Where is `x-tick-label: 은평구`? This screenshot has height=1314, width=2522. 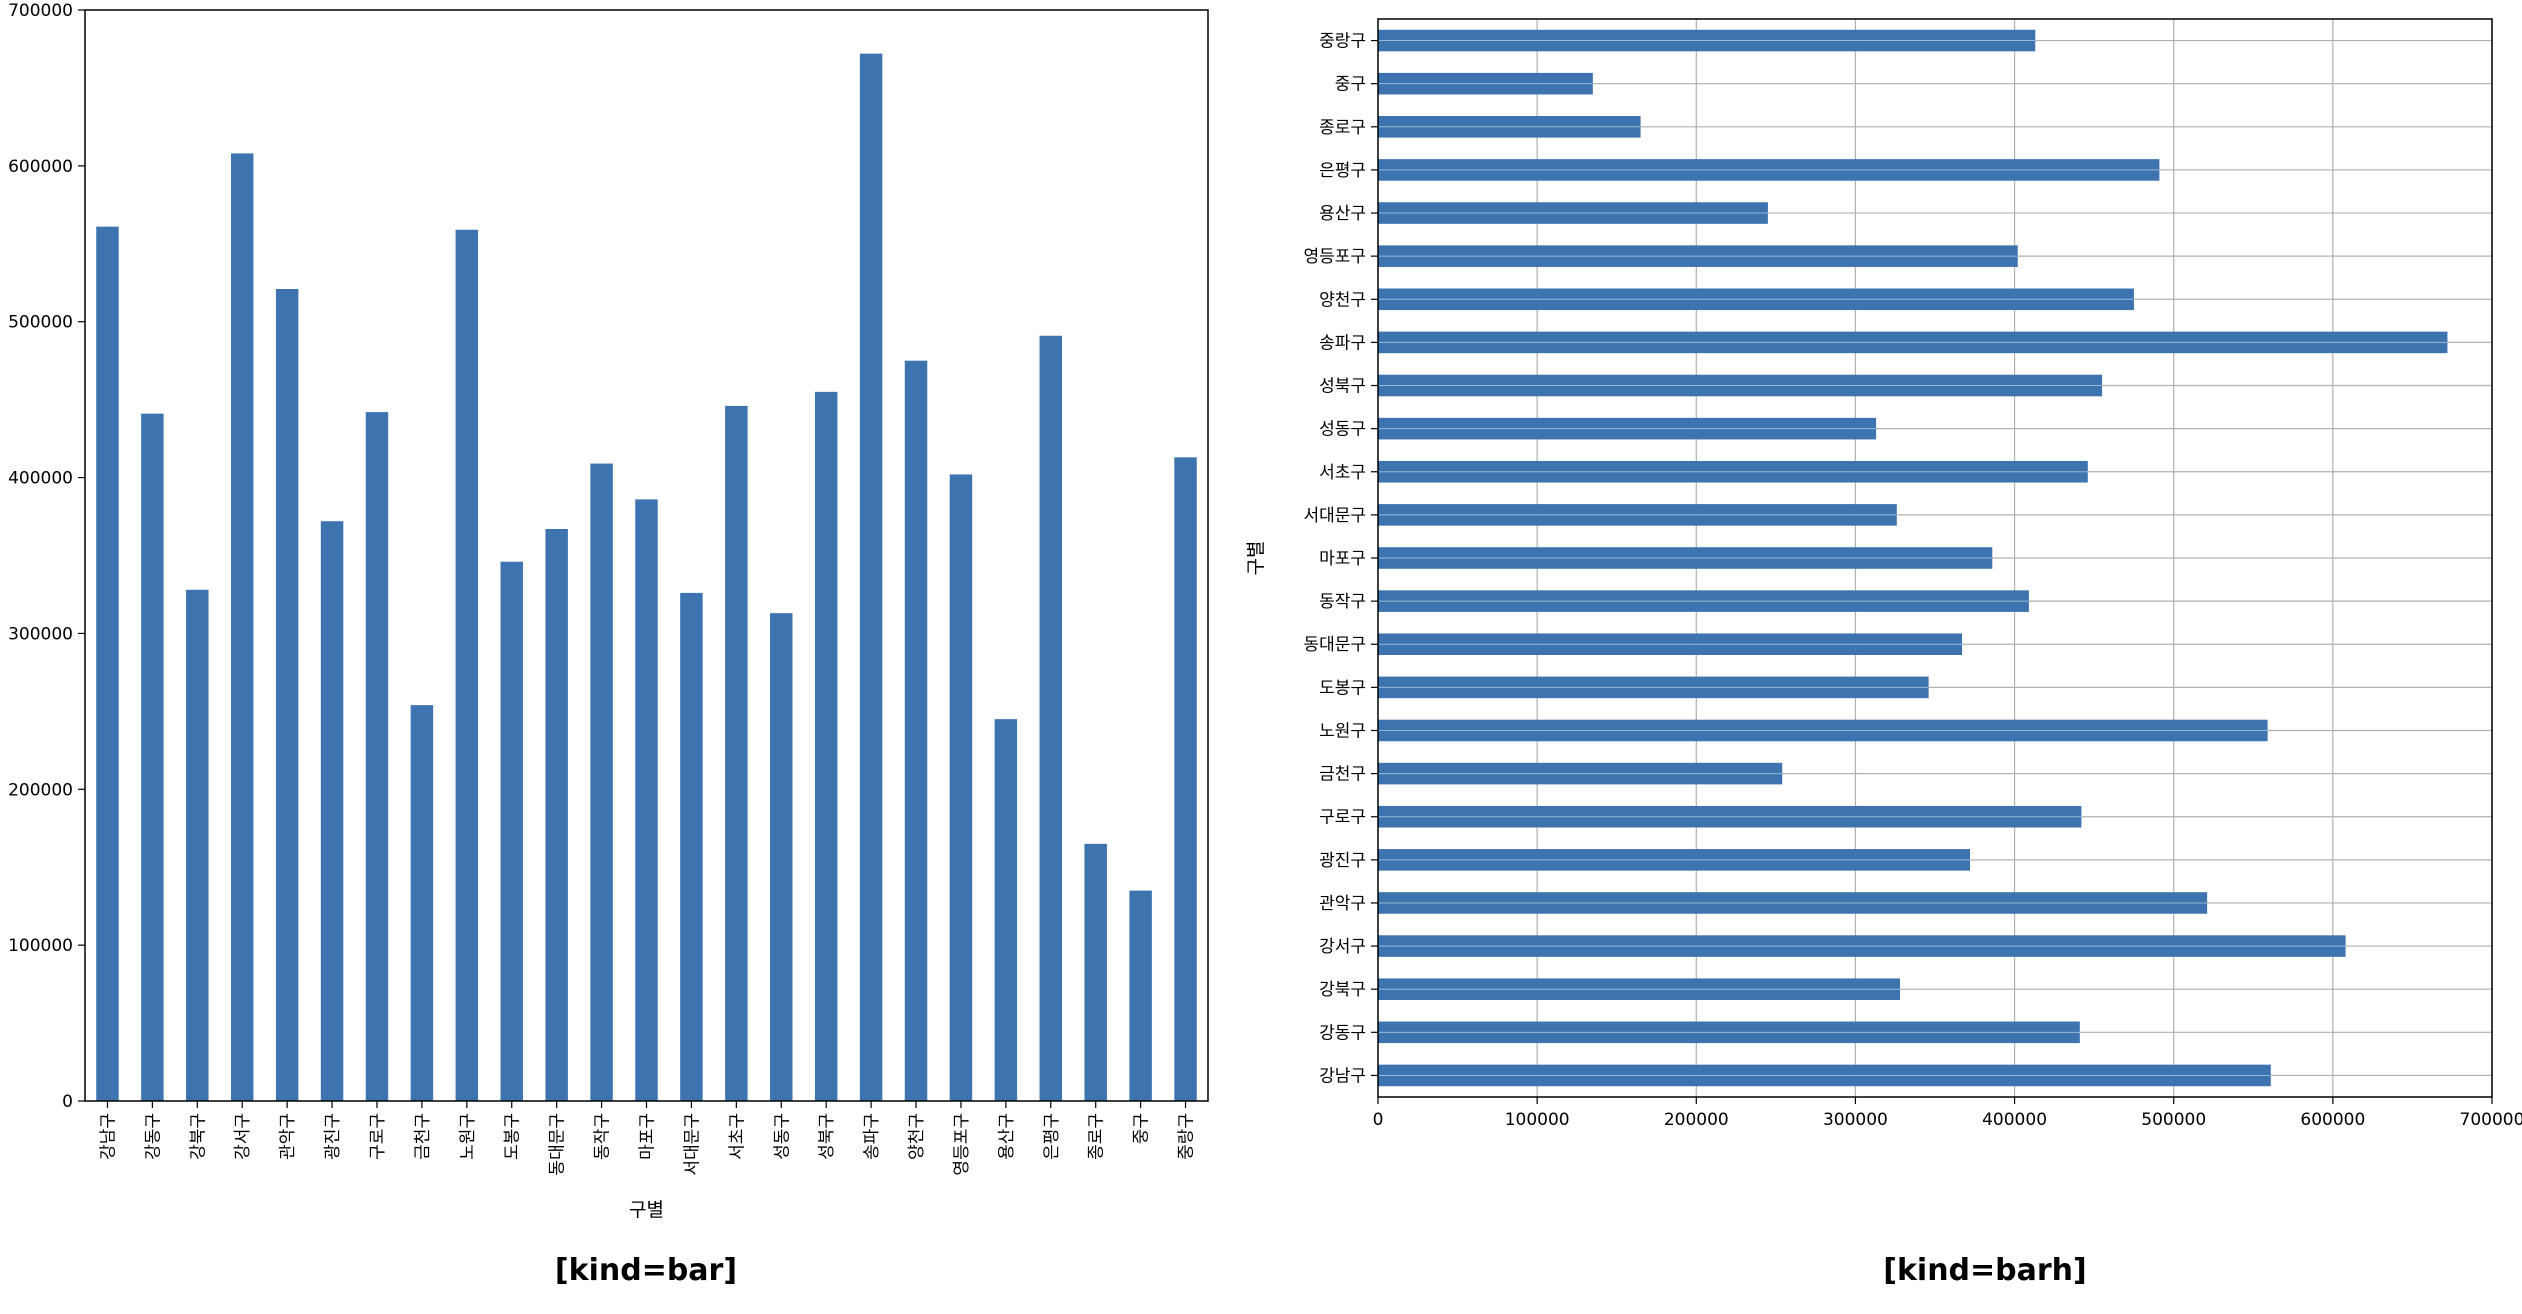 x-tick-label: 은평구 is located at coordinates (1052, 1136).